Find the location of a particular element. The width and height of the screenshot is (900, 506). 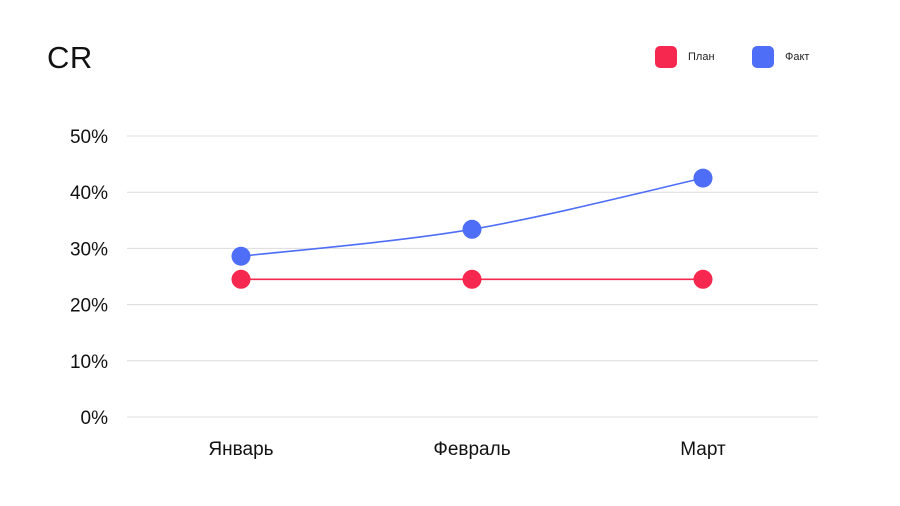

y-tick-label: 50% is located at coordinates (89, 137).